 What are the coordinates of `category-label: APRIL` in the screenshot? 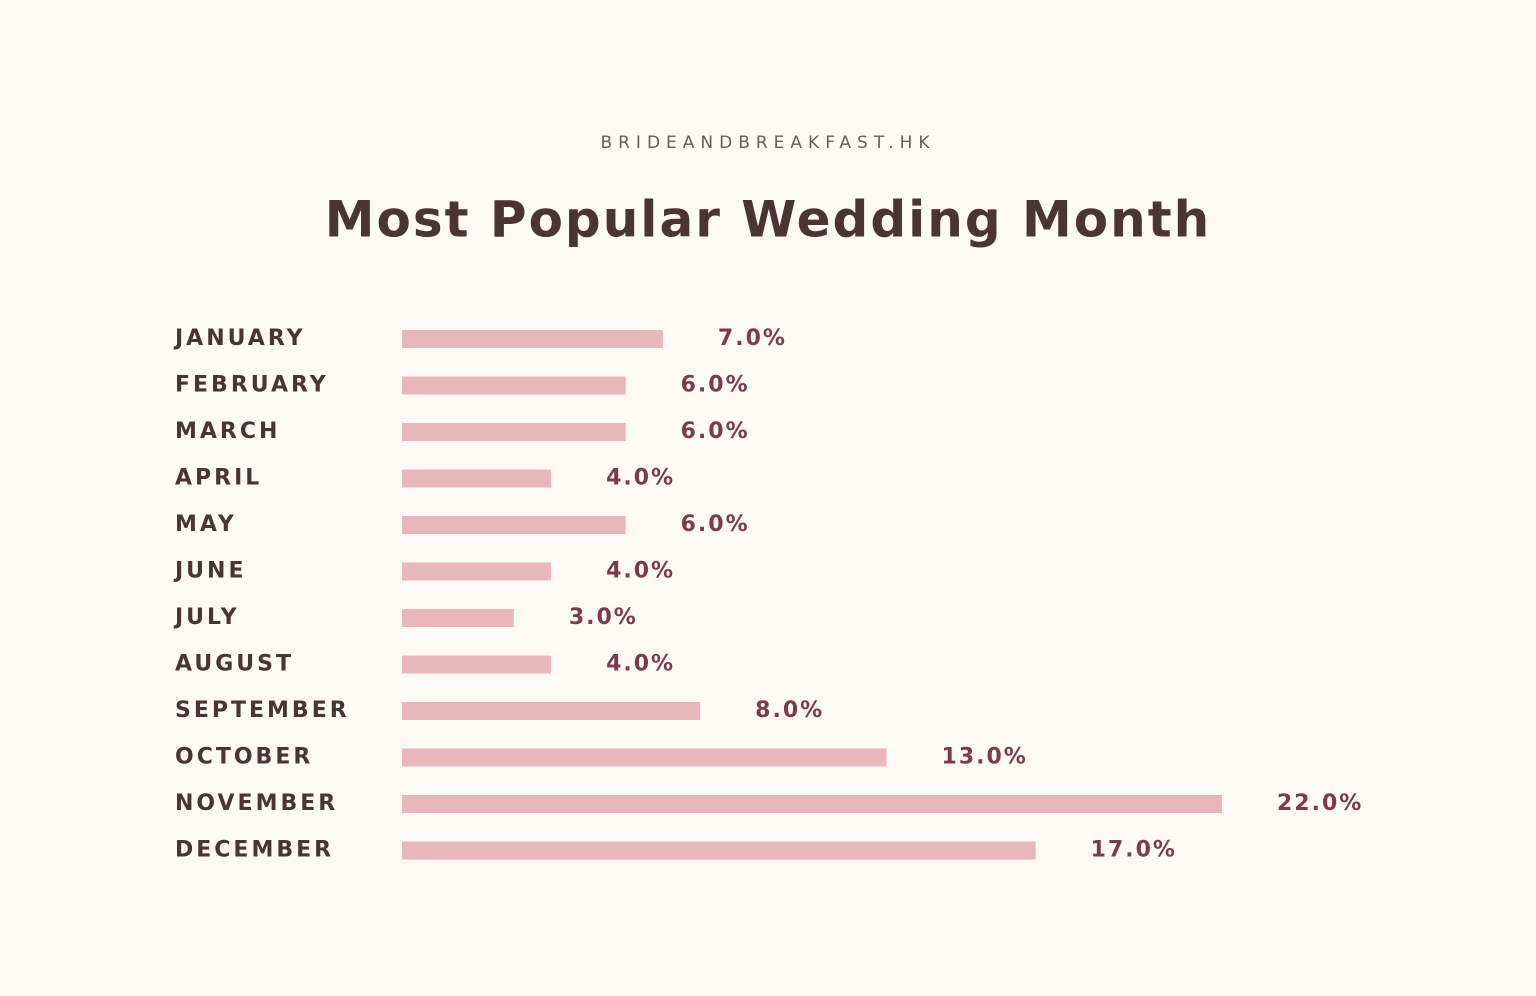 It's located at (218, 478).